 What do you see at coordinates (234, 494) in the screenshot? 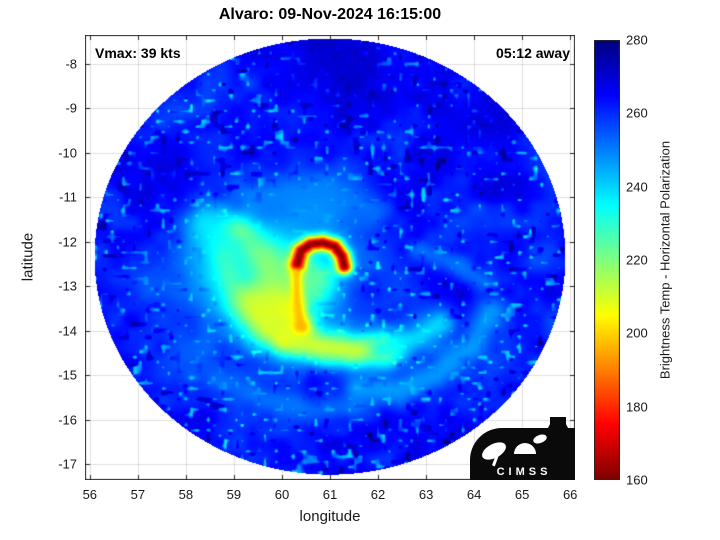
I see `x-tick-label: 59` at bounding box center [234, 494].